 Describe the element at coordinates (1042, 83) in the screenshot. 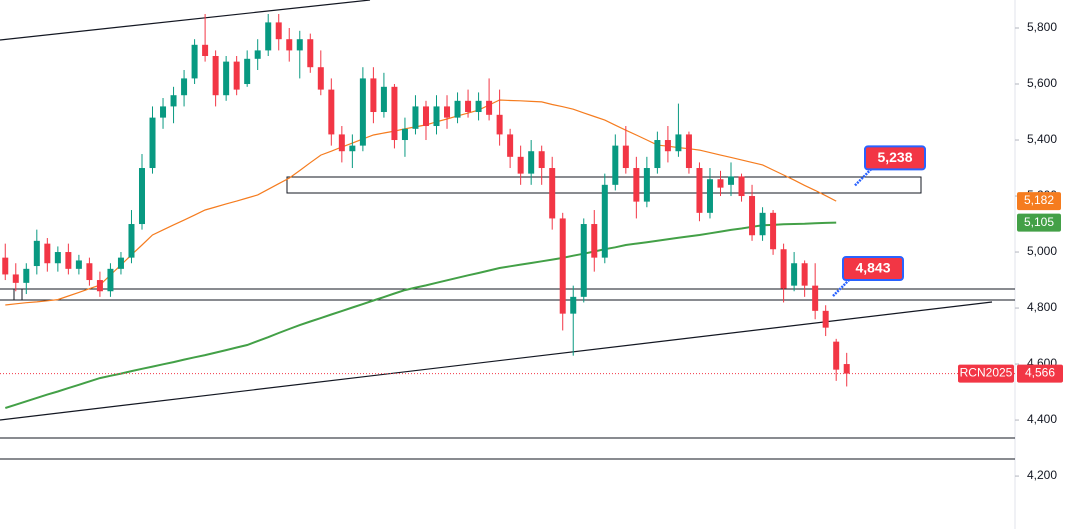

I see `y-tick-label: 5,600` at that location.